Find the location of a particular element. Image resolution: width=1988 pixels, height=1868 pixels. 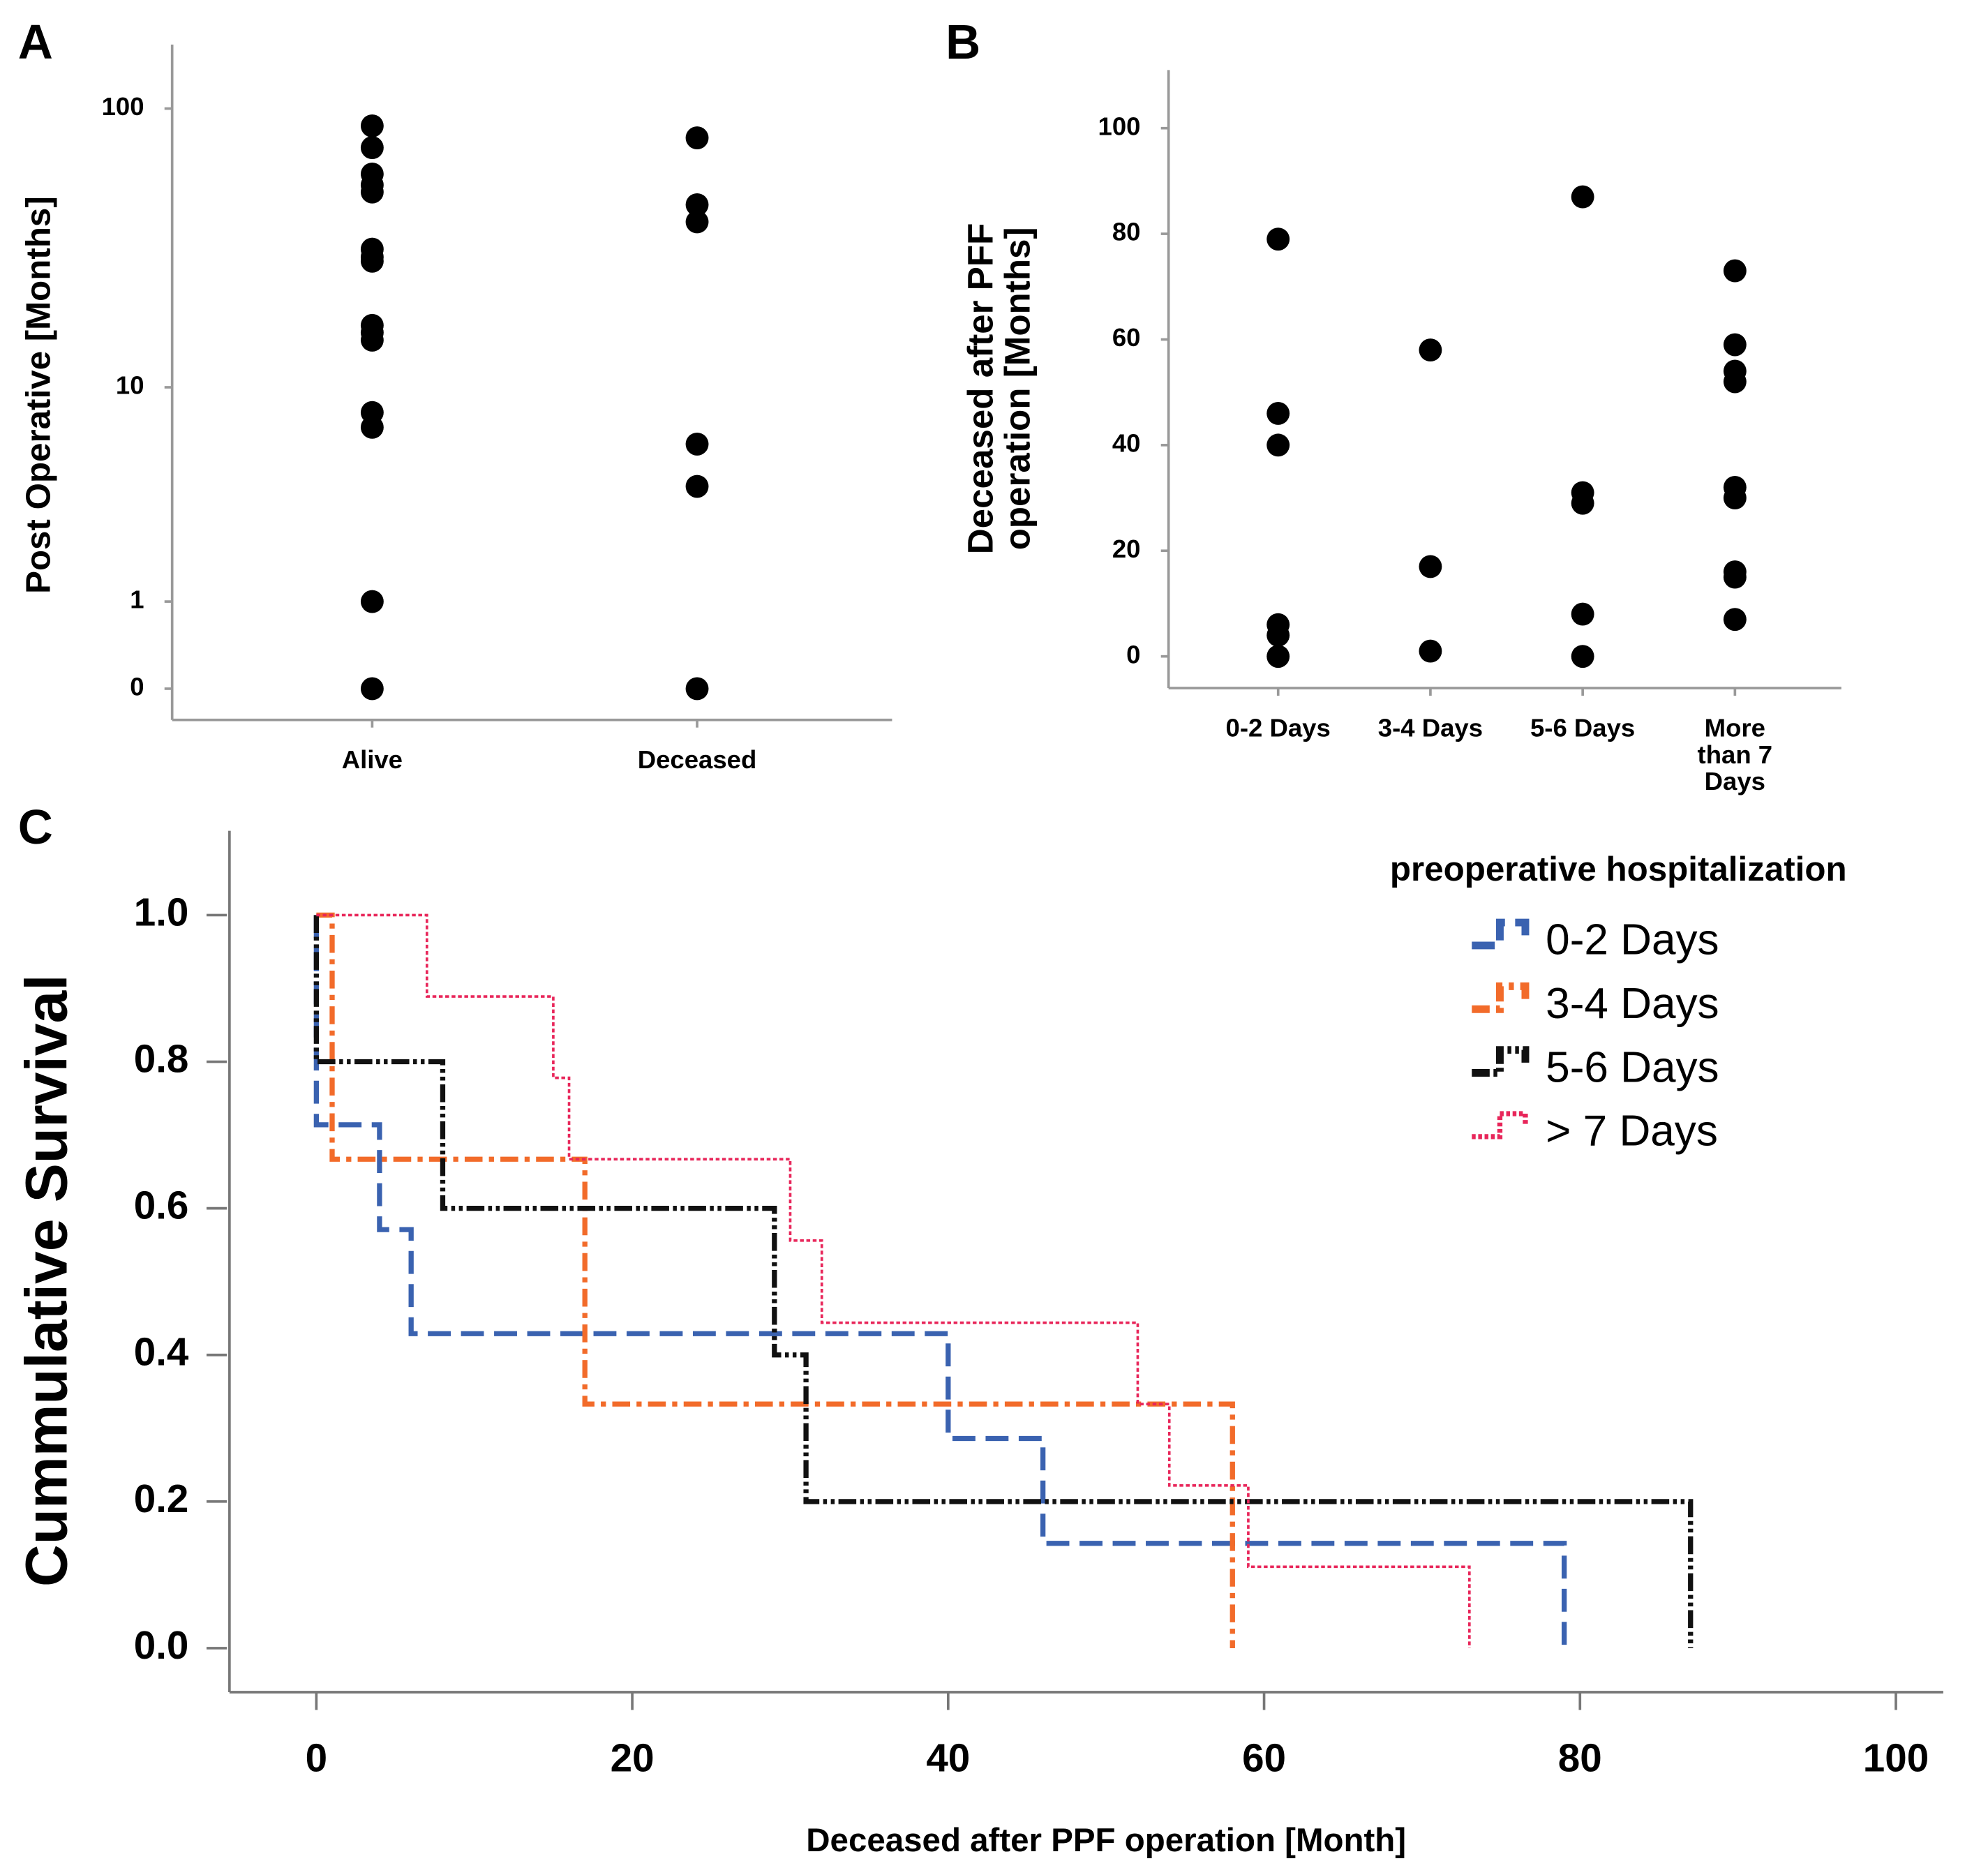

x-tick-label-box: 3-4 Days is located at coordinates (1430, 729).